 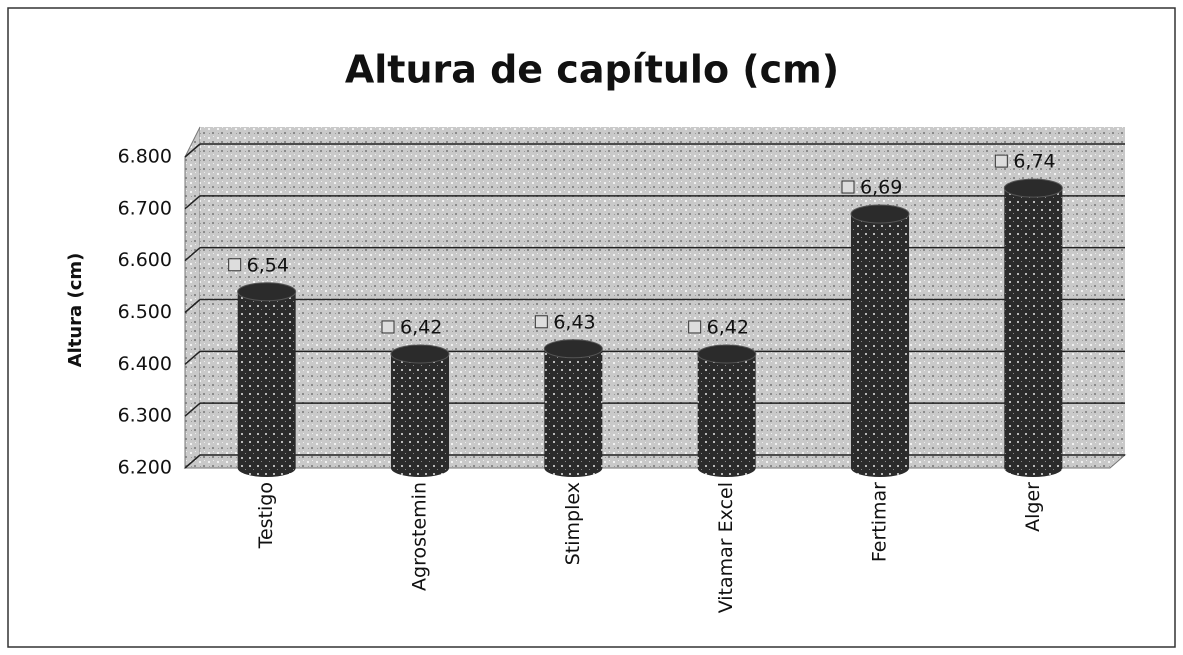 What do you see at coordinates (145, 312) in the screenshot?
I see `y-tick-label: 6.500` at bounding box center [145, 312].